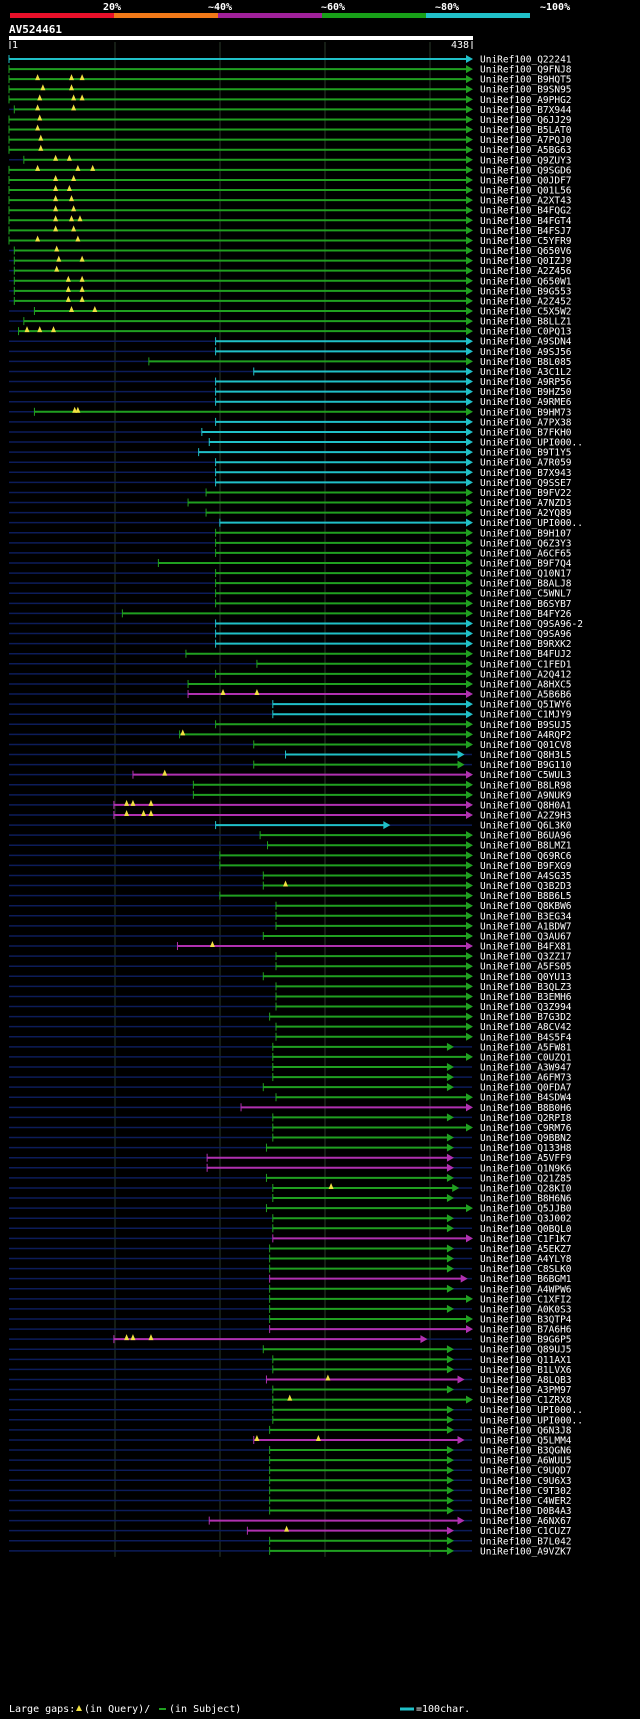  Describe the element at coordinates (526, 1501) in the screenshot. I see `hit-id: UniRef100_C4WER2` at that location.